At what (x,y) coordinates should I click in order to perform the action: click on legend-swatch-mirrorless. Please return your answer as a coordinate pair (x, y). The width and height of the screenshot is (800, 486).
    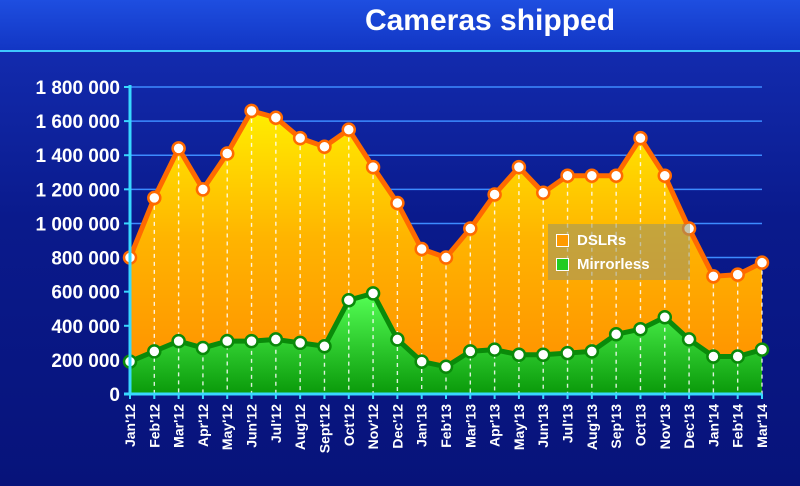
    Looking at the image, I should click on (562, 264).